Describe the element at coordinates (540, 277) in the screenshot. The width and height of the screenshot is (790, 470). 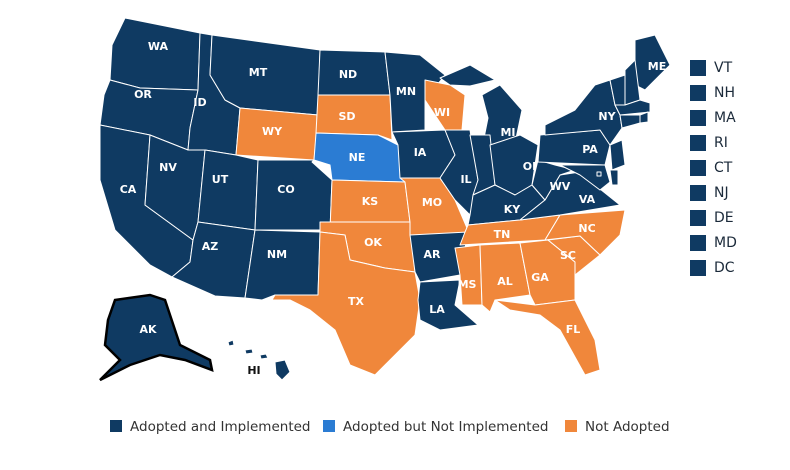
I see `state-label: GA` at that location.